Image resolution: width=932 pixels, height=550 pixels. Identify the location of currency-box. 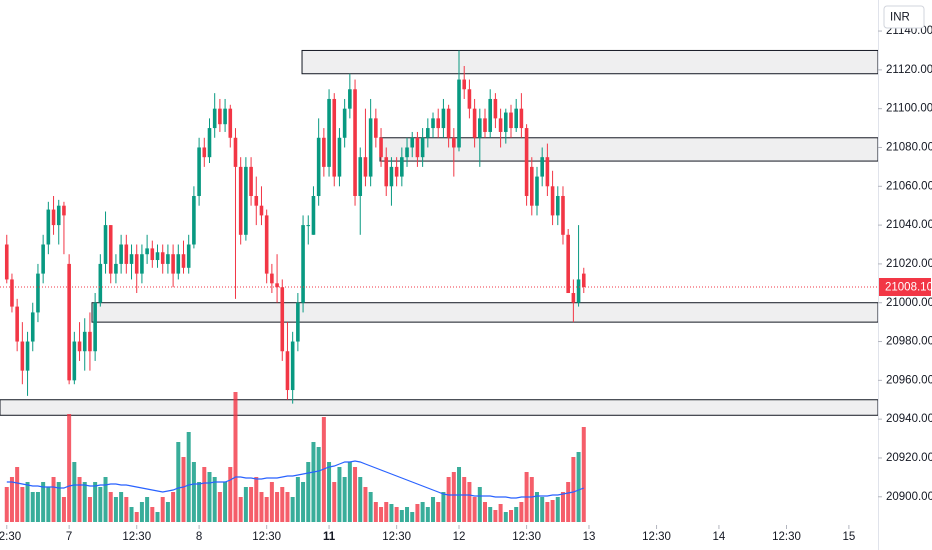
(904, 17).